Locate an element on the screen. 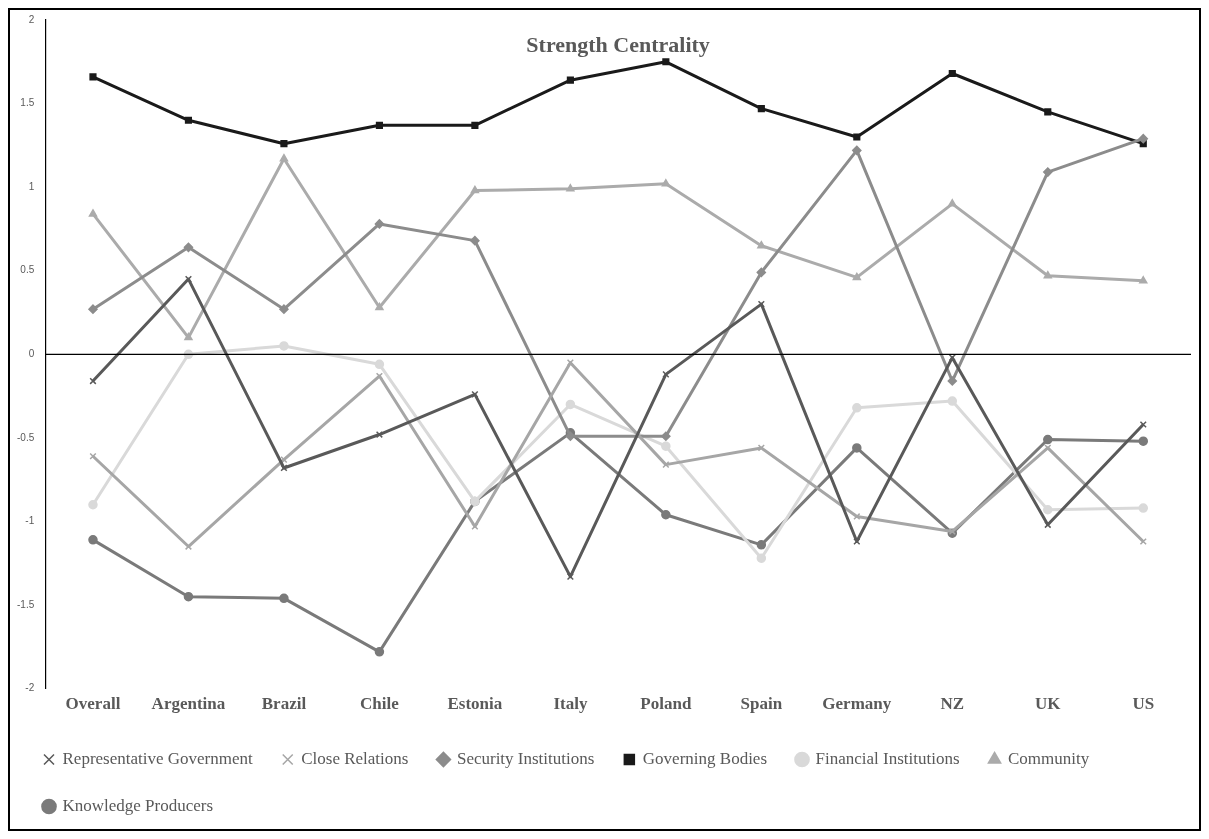  legend-label: Governing Bodies is located at coordinates (705, 758).